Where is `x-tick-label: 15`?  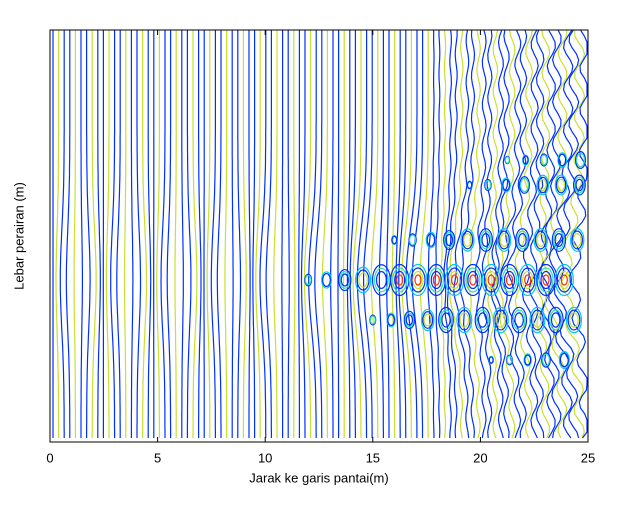
x-tick-label: 15 is located at coordinates (373, 457).